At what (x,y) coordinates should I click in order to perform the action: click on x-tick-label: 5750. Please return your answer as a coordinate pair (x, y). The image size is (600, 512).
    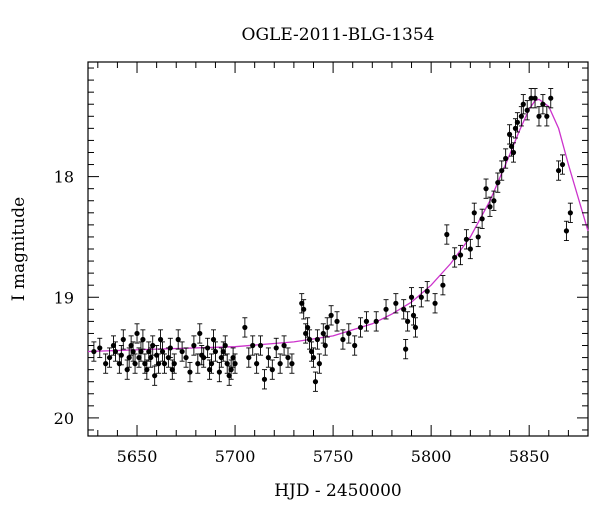
    Looking at the image, I should click on (333, 456).